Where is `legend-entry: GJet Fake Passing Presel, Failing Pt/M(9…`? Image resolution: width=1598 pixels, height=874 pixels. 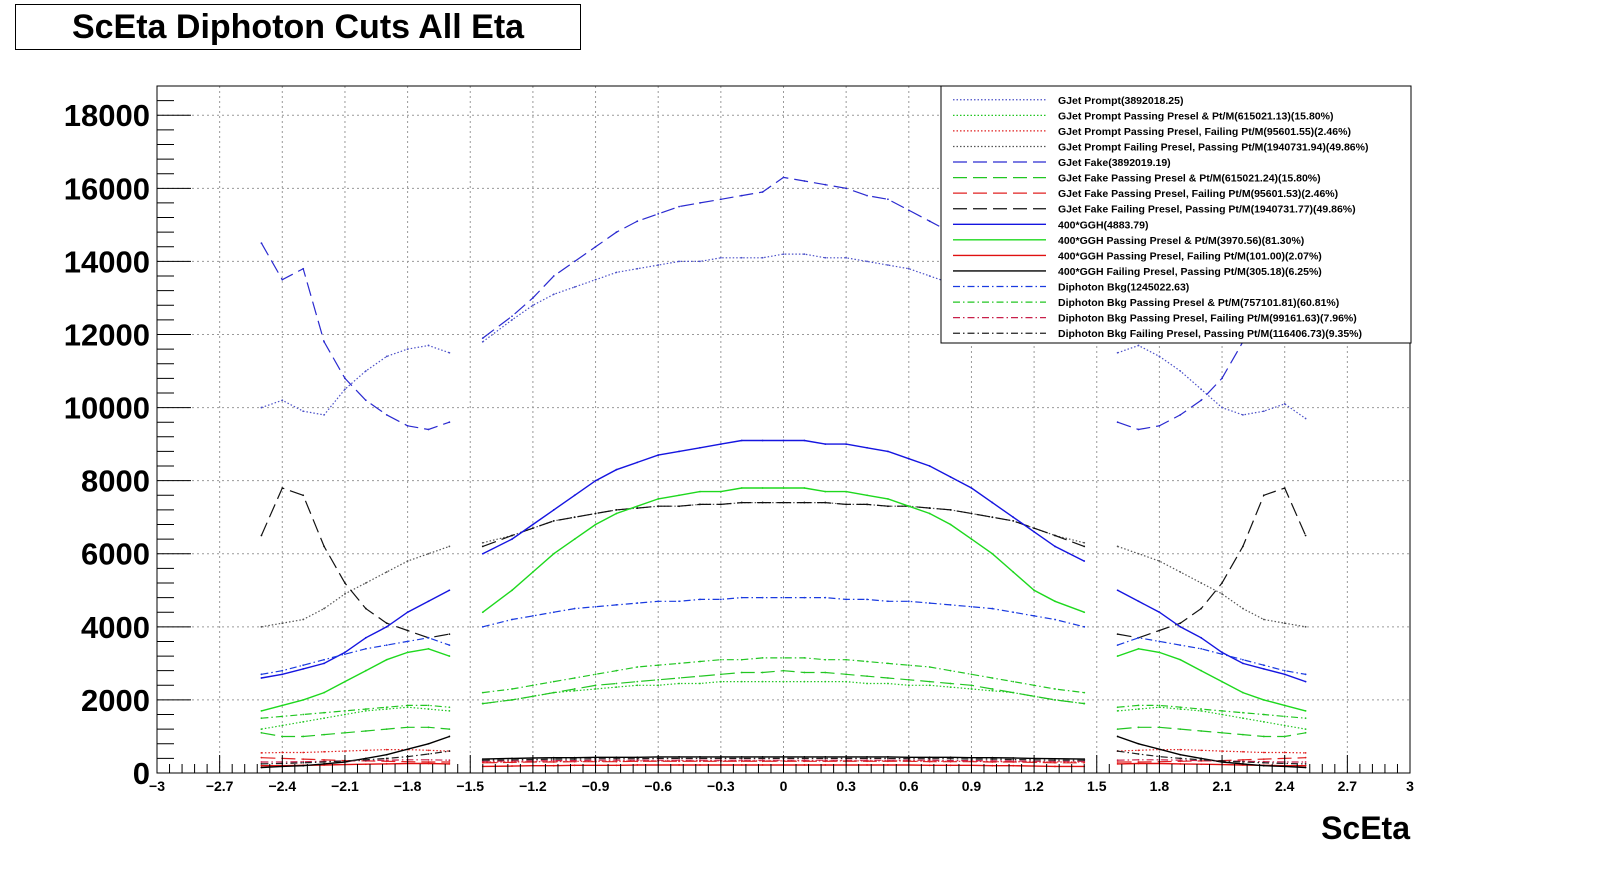 legend-entry: GJet Fake Passing Presel, Failing Pt/M(9… is located at coordinates (1198, 194).